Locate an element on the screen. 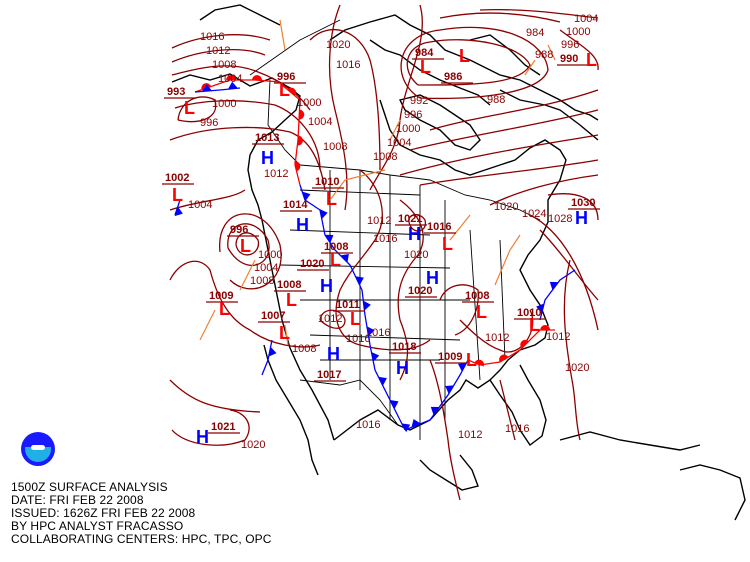  caption-title: 1500Z SURFACE ANALYSIS is located at coordinates (89, 487).